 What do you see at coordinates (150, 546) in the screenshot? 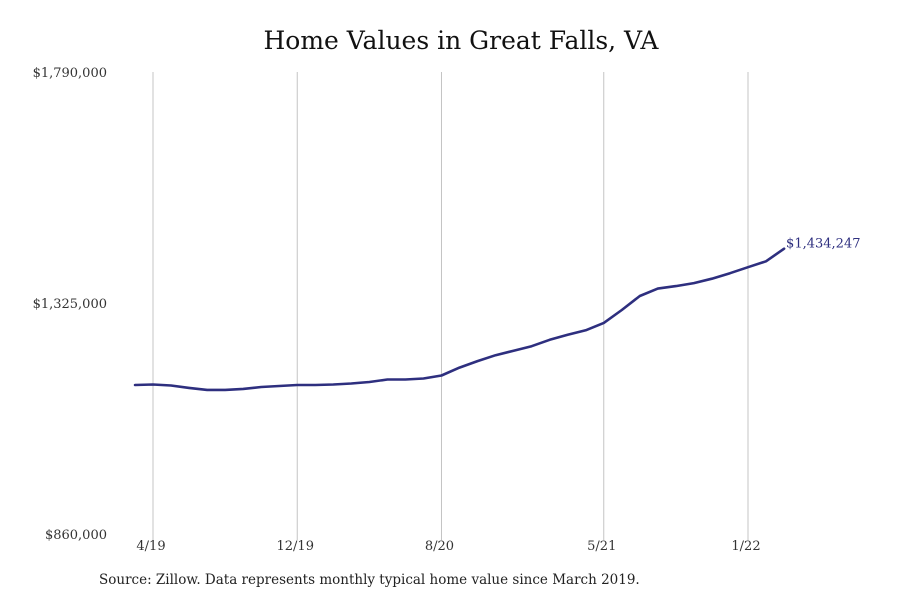
I see `x-tick-label: 4/19` at bounding box center [150, 546].